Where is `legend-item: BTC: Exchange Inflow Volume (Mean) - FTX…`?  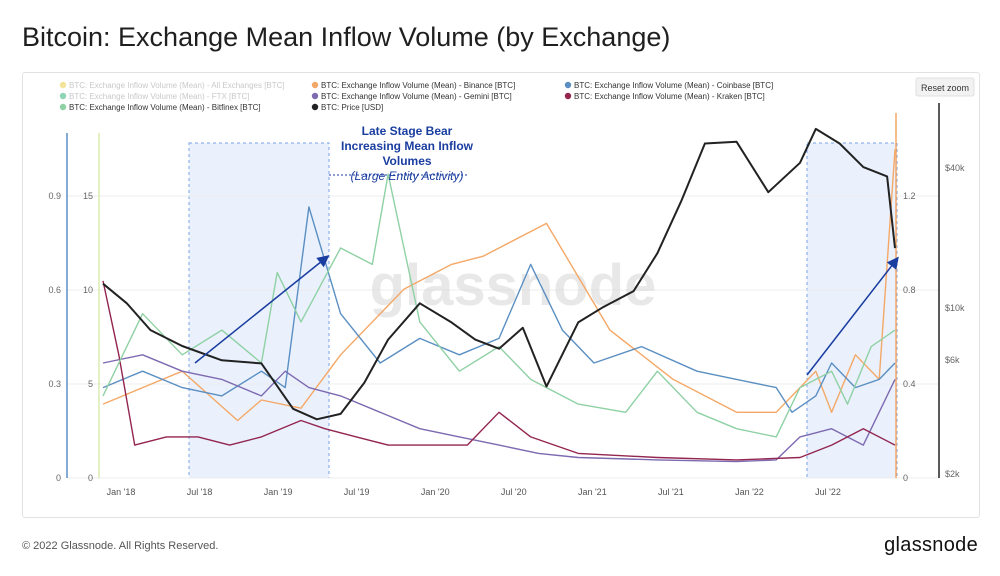
legend-item: BTC: Exchange Inflow Volume (Mean) - FTX… is located at coordinates (154, 96).